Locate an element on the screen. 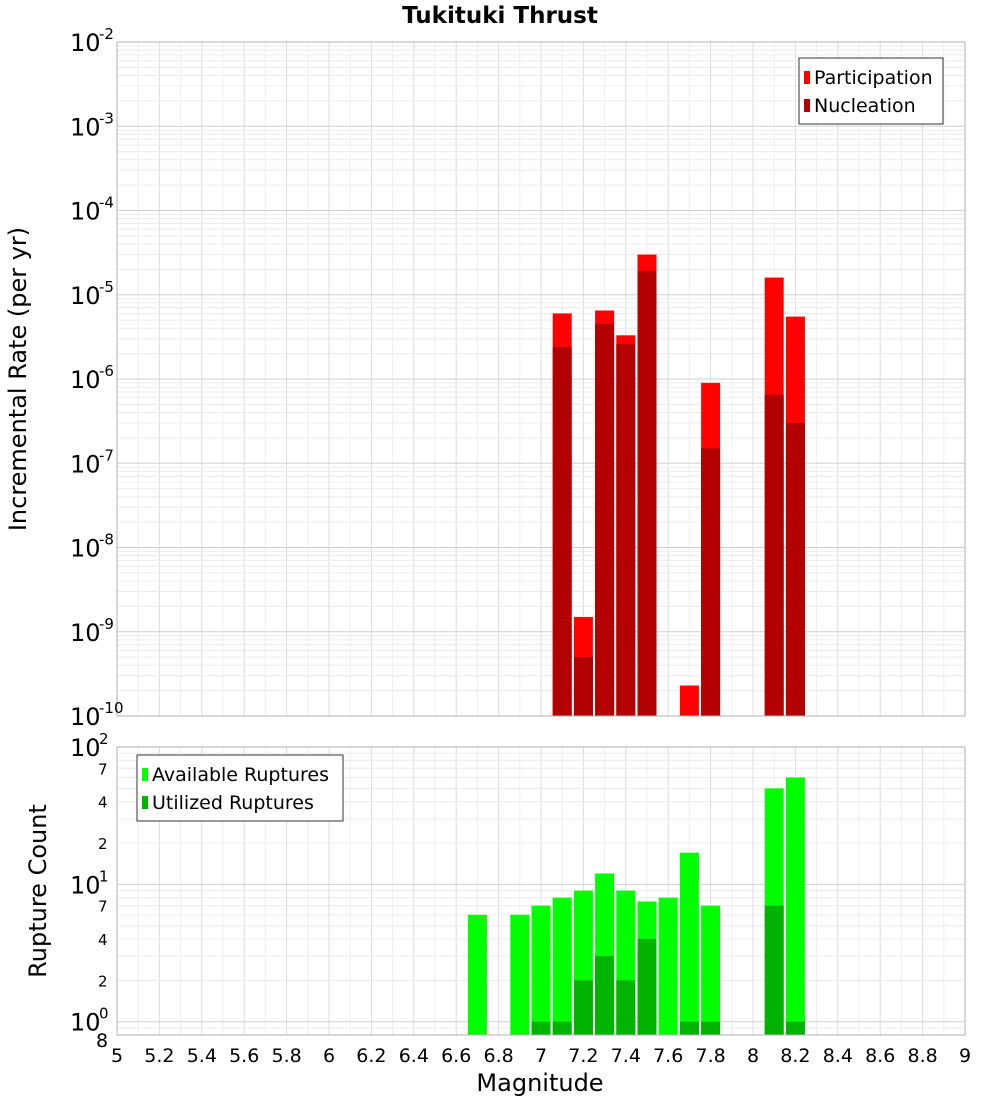 This screenshot has width=1000, height=1100. x-tick-label: 6.8 is located at coordinates (498, 1056).